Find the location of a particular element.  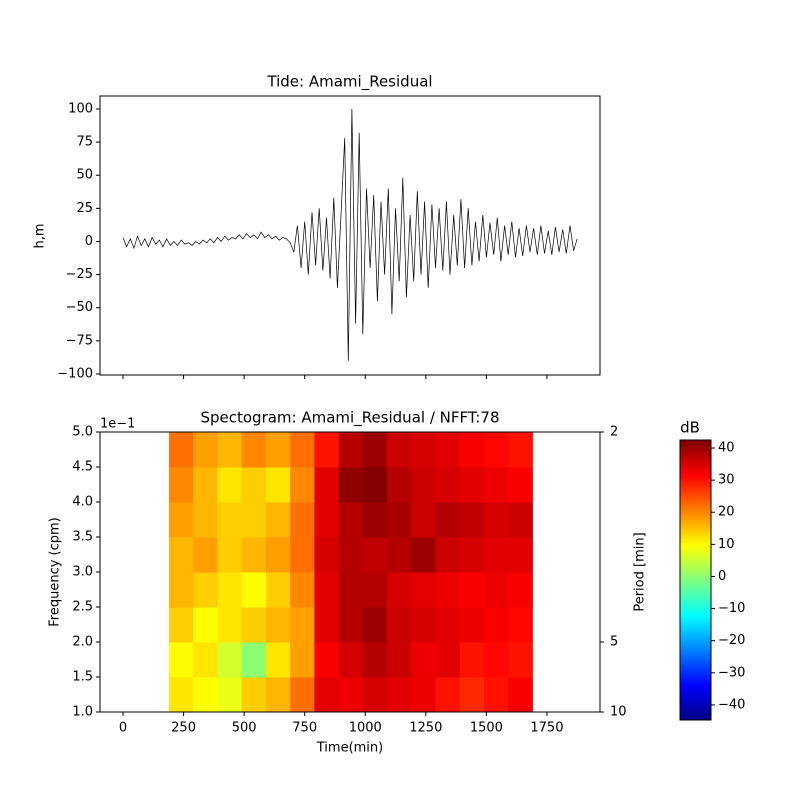

y-tick-label: 3.5 is located at coordinates (82, 537).